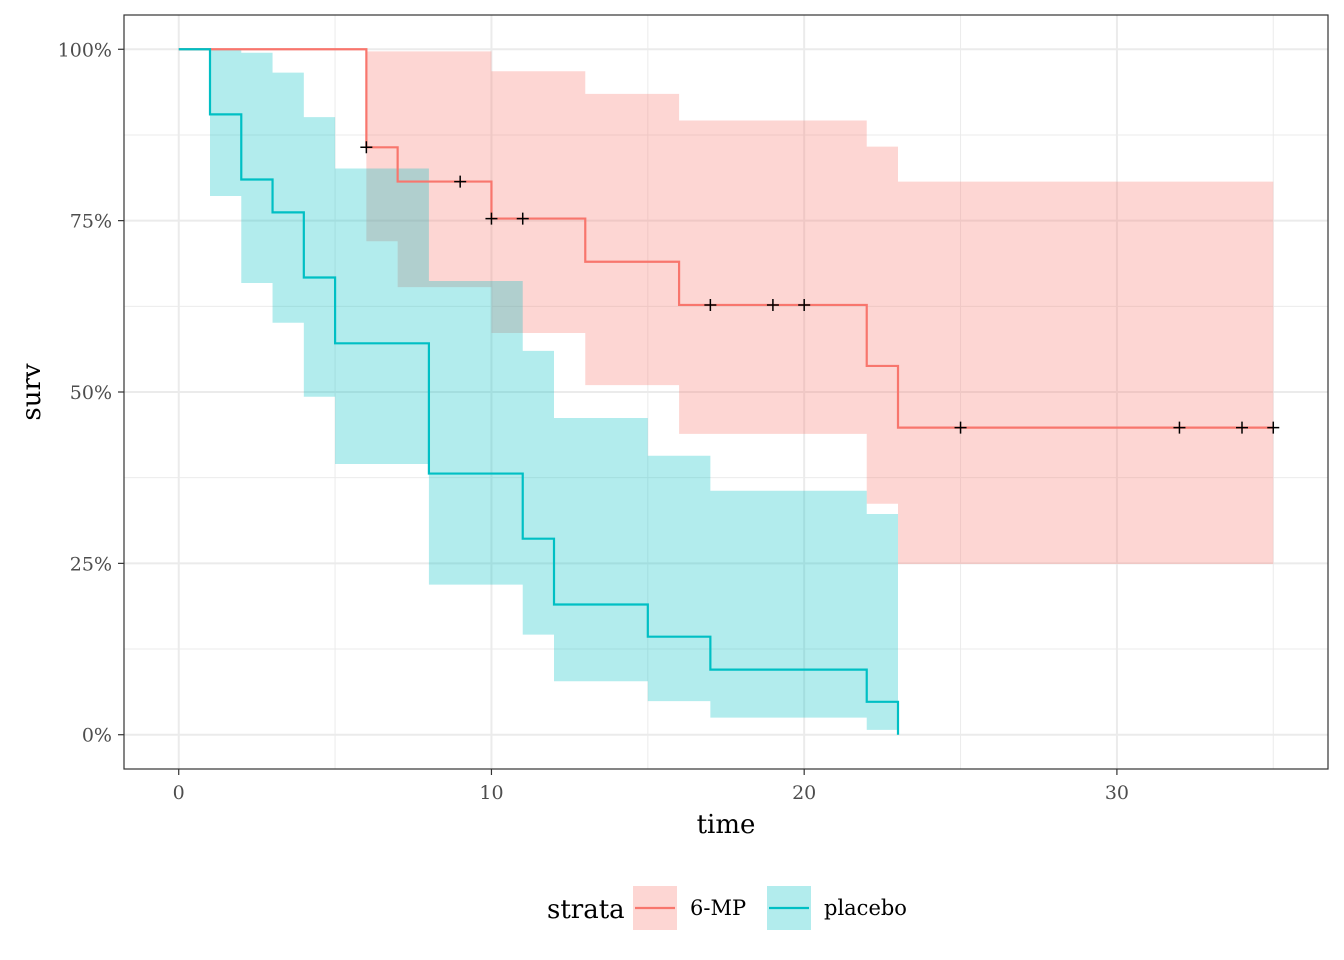 Image resolution: width=1344 pixels, height=960 pixels. I want to click on x-tick-label: 30, so click(1117, 793).